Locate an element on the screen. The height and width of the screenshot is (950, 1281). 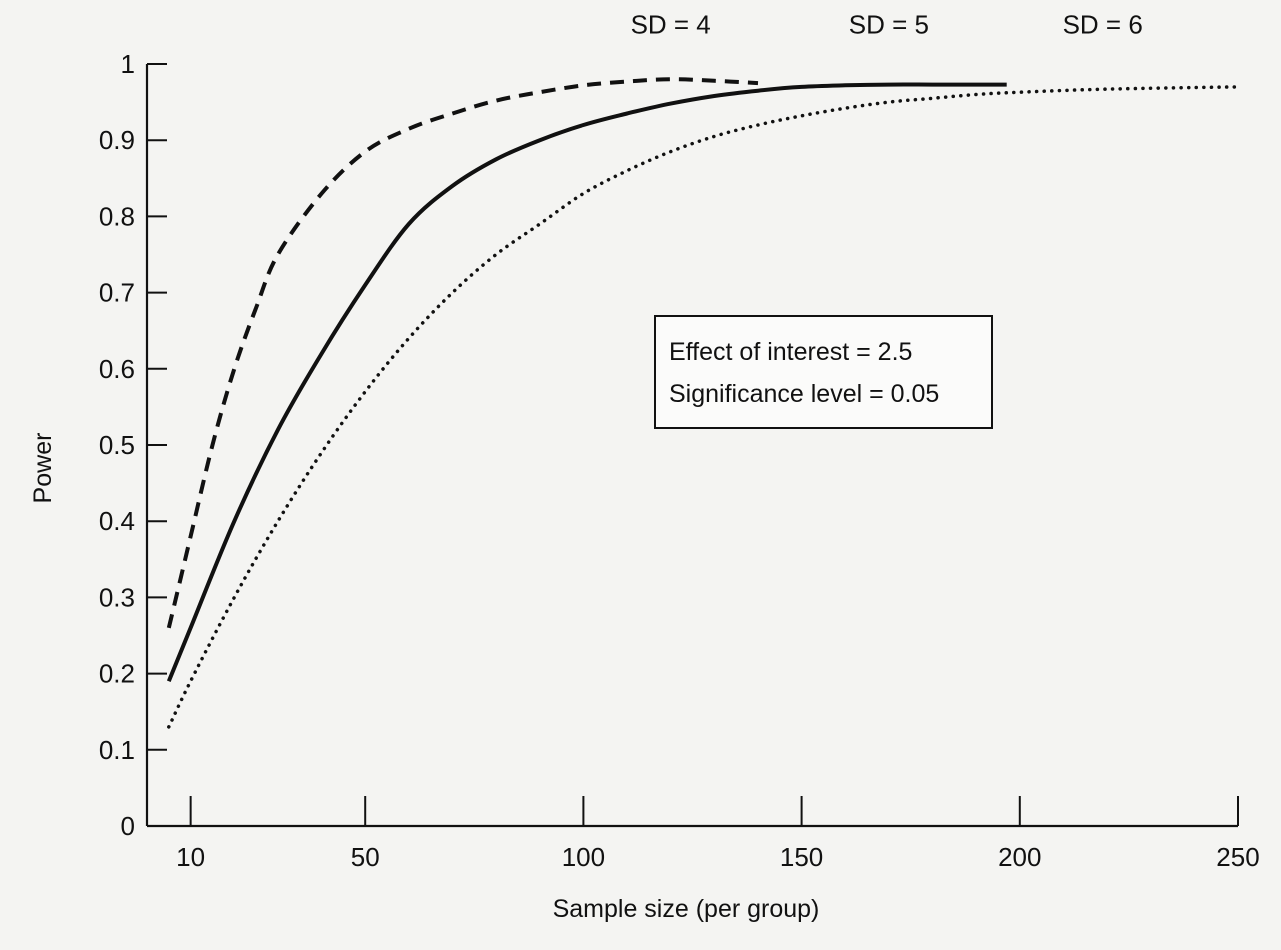
annotation-frame is located at coordinates (823, 372).